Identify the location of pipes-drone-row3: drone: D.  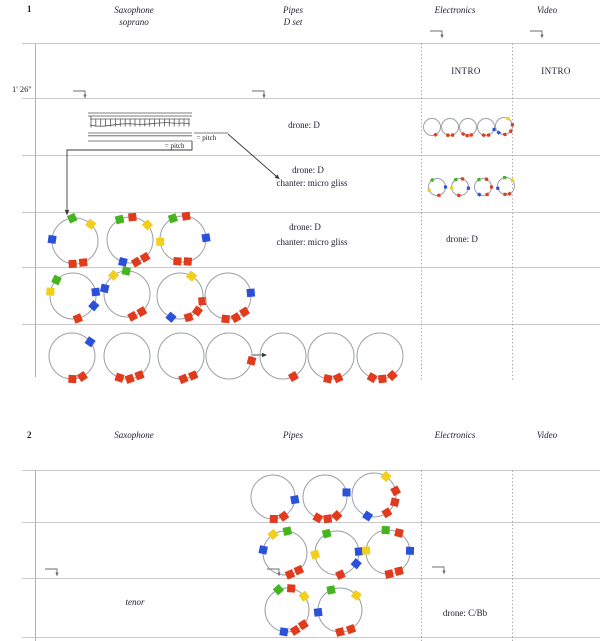
(308, 170).